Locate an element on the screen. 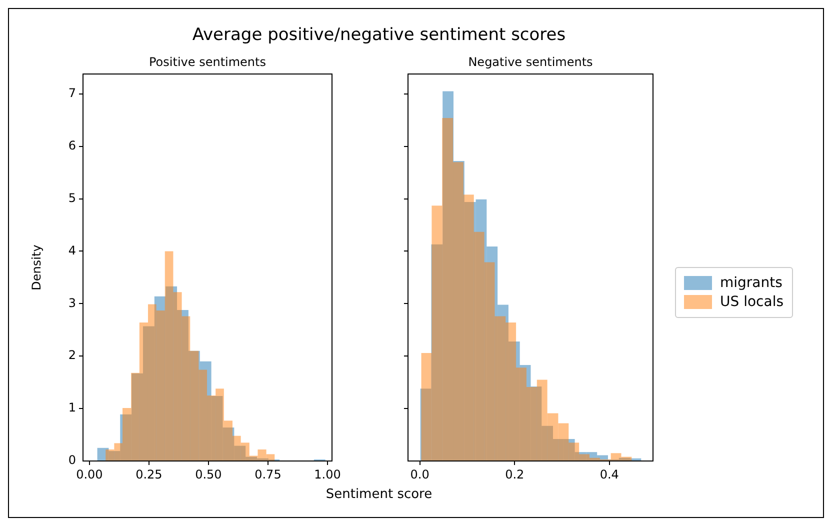  x-tick-label: 0.25 is located at coordinates (149, 474).